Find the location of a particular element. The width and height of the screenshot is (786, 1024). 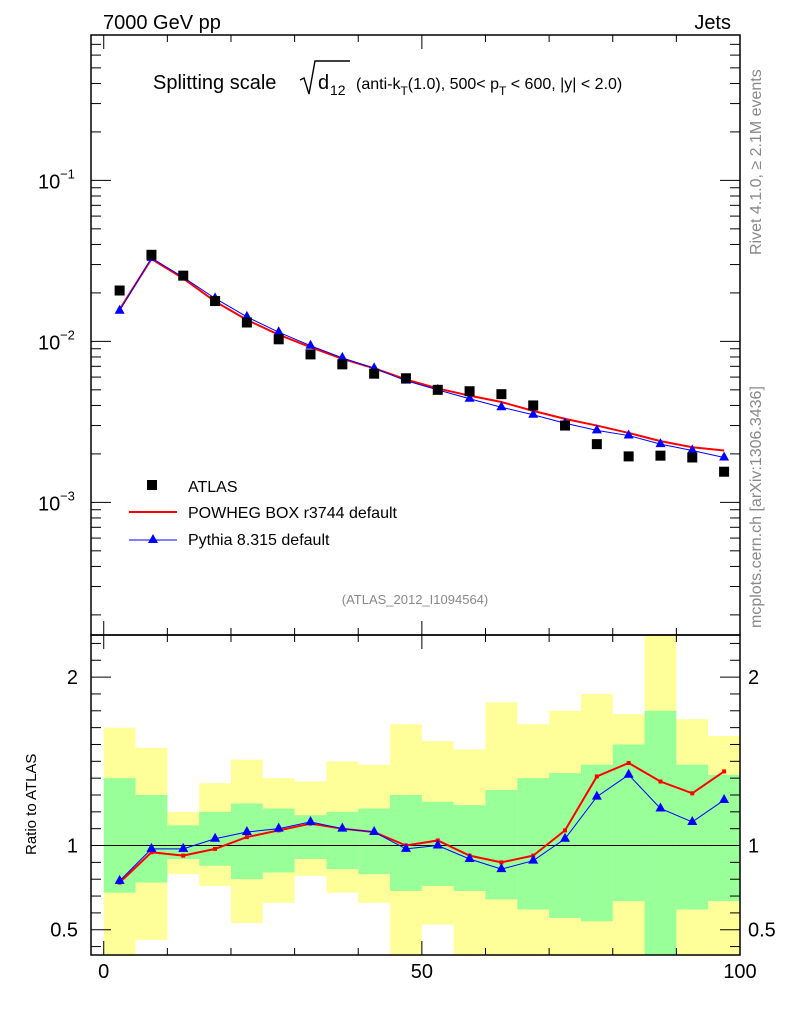

process-label: Jets is located at coordinates (712, 23).